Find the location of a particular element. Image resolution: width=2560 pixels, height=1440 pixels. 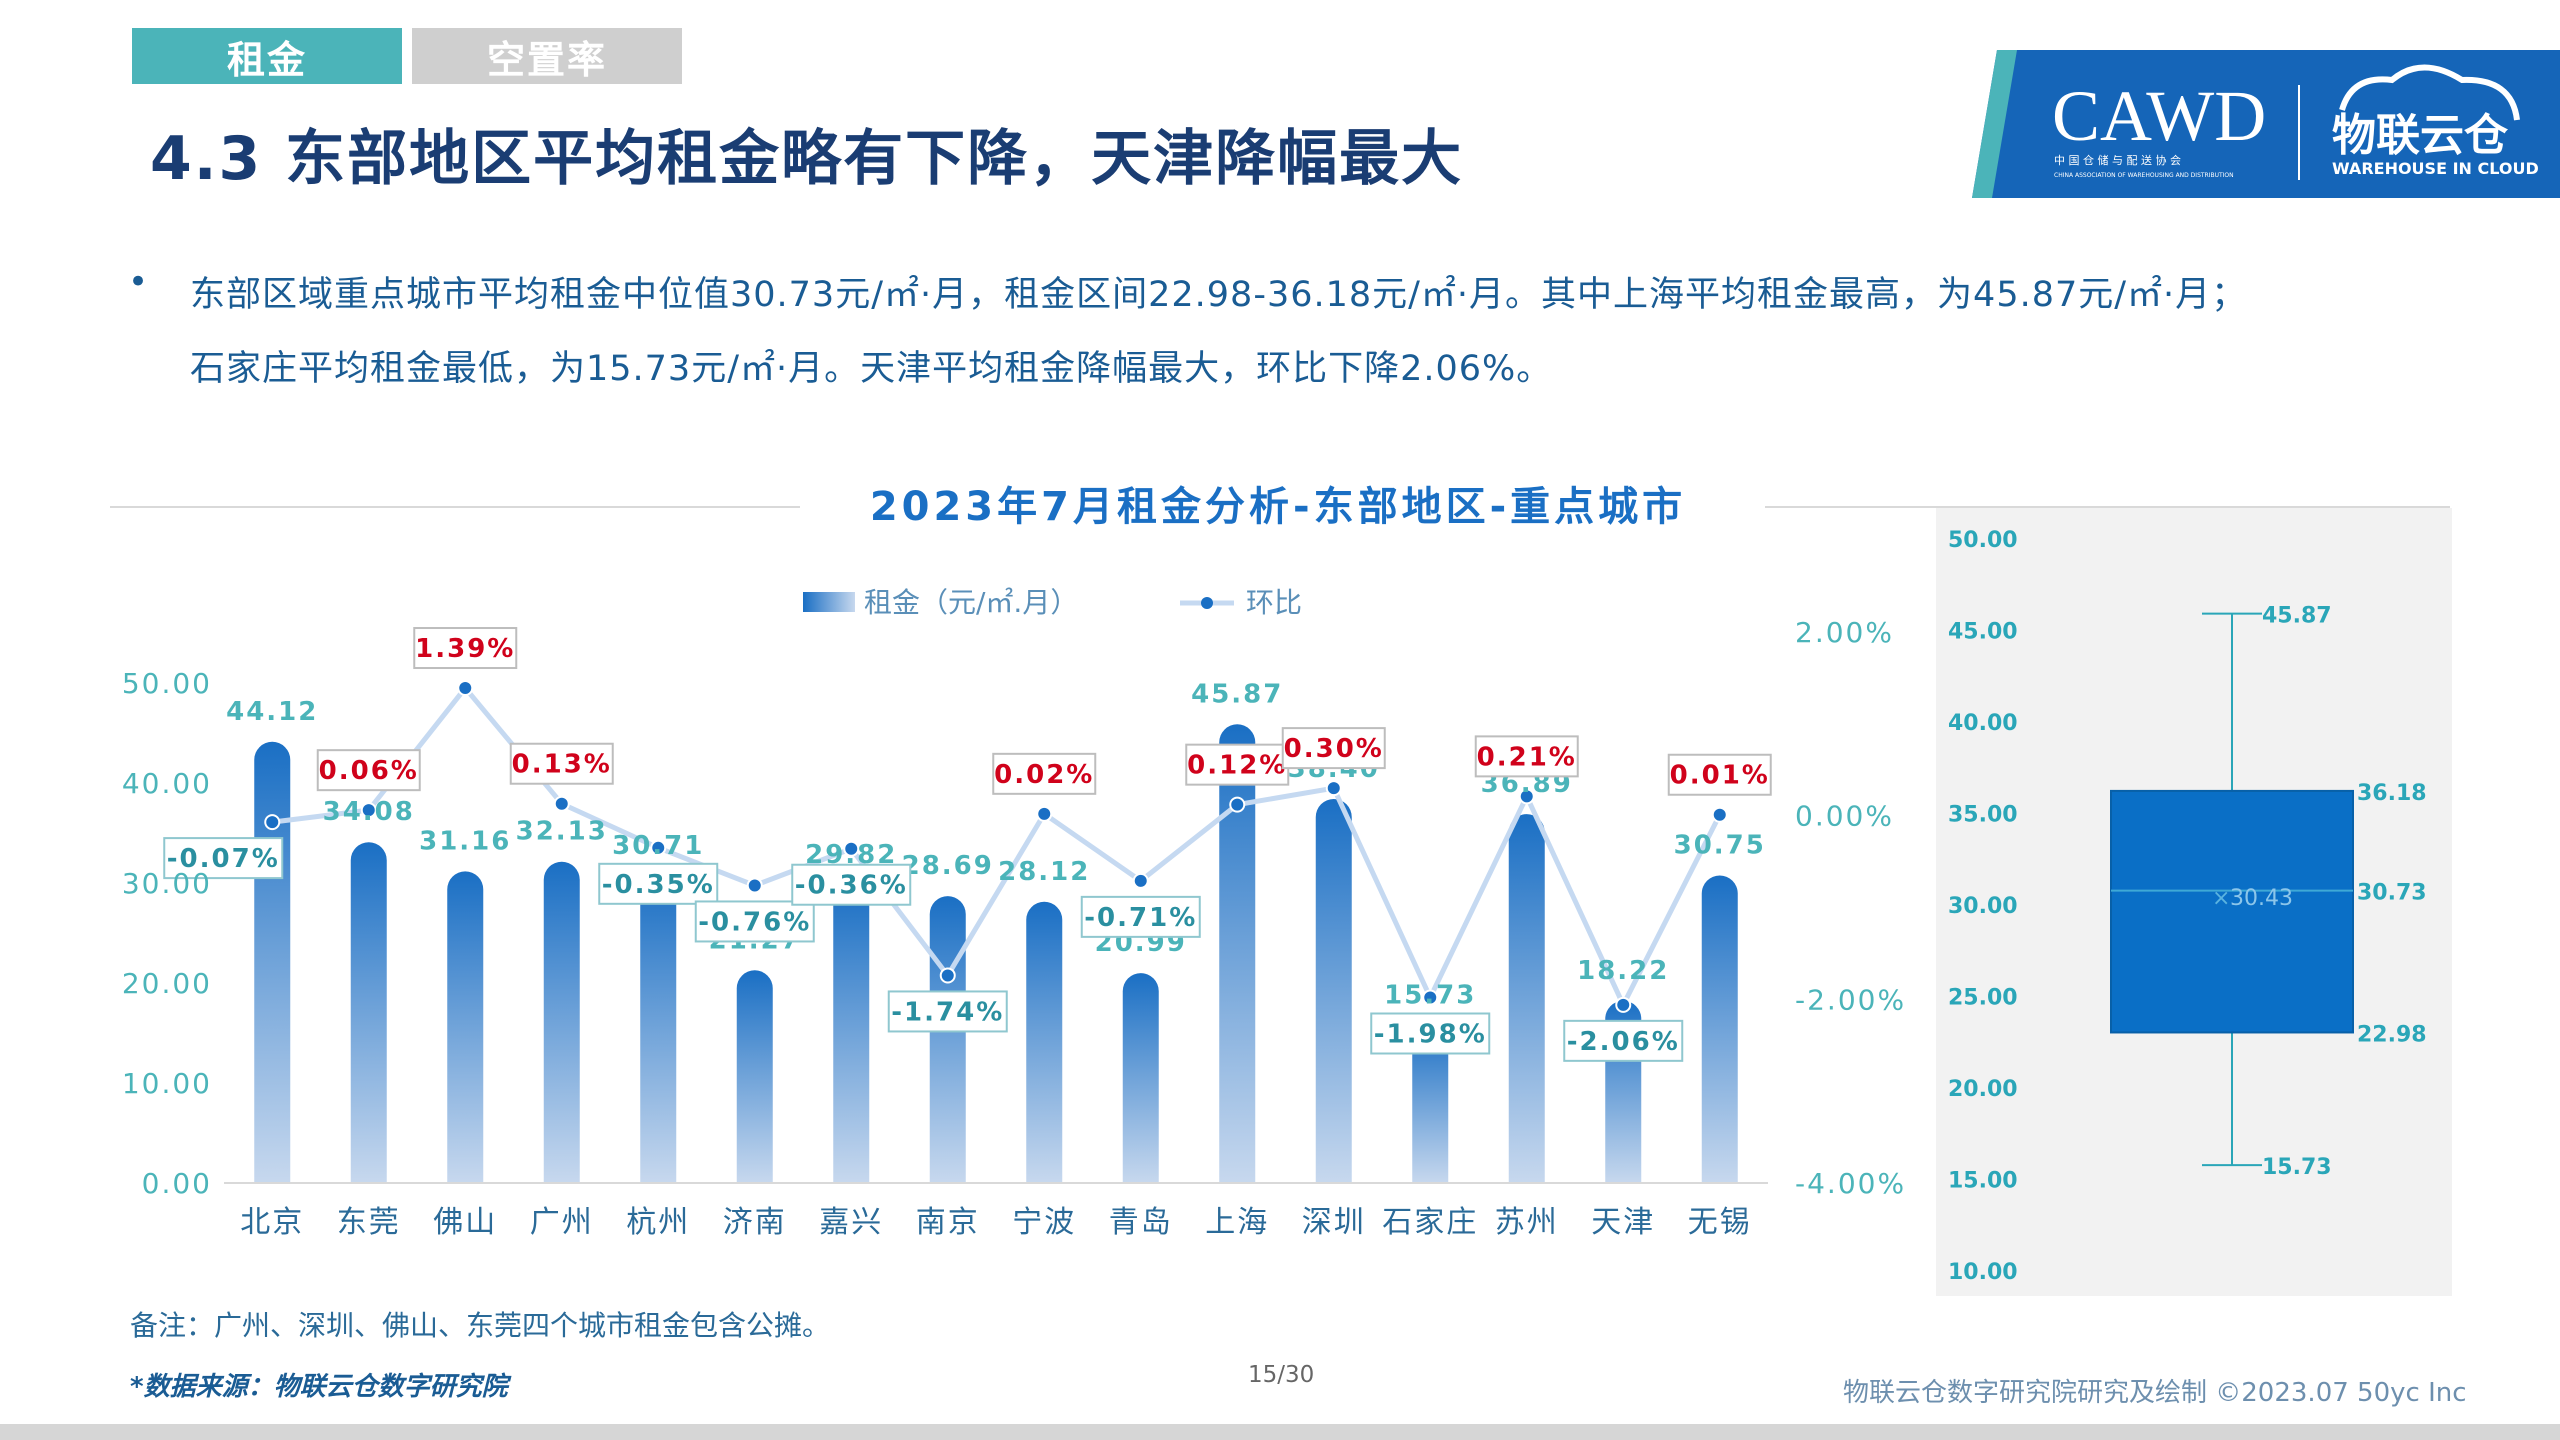

box-min-label: 15.73 is located at coordinates (2297, 1167).